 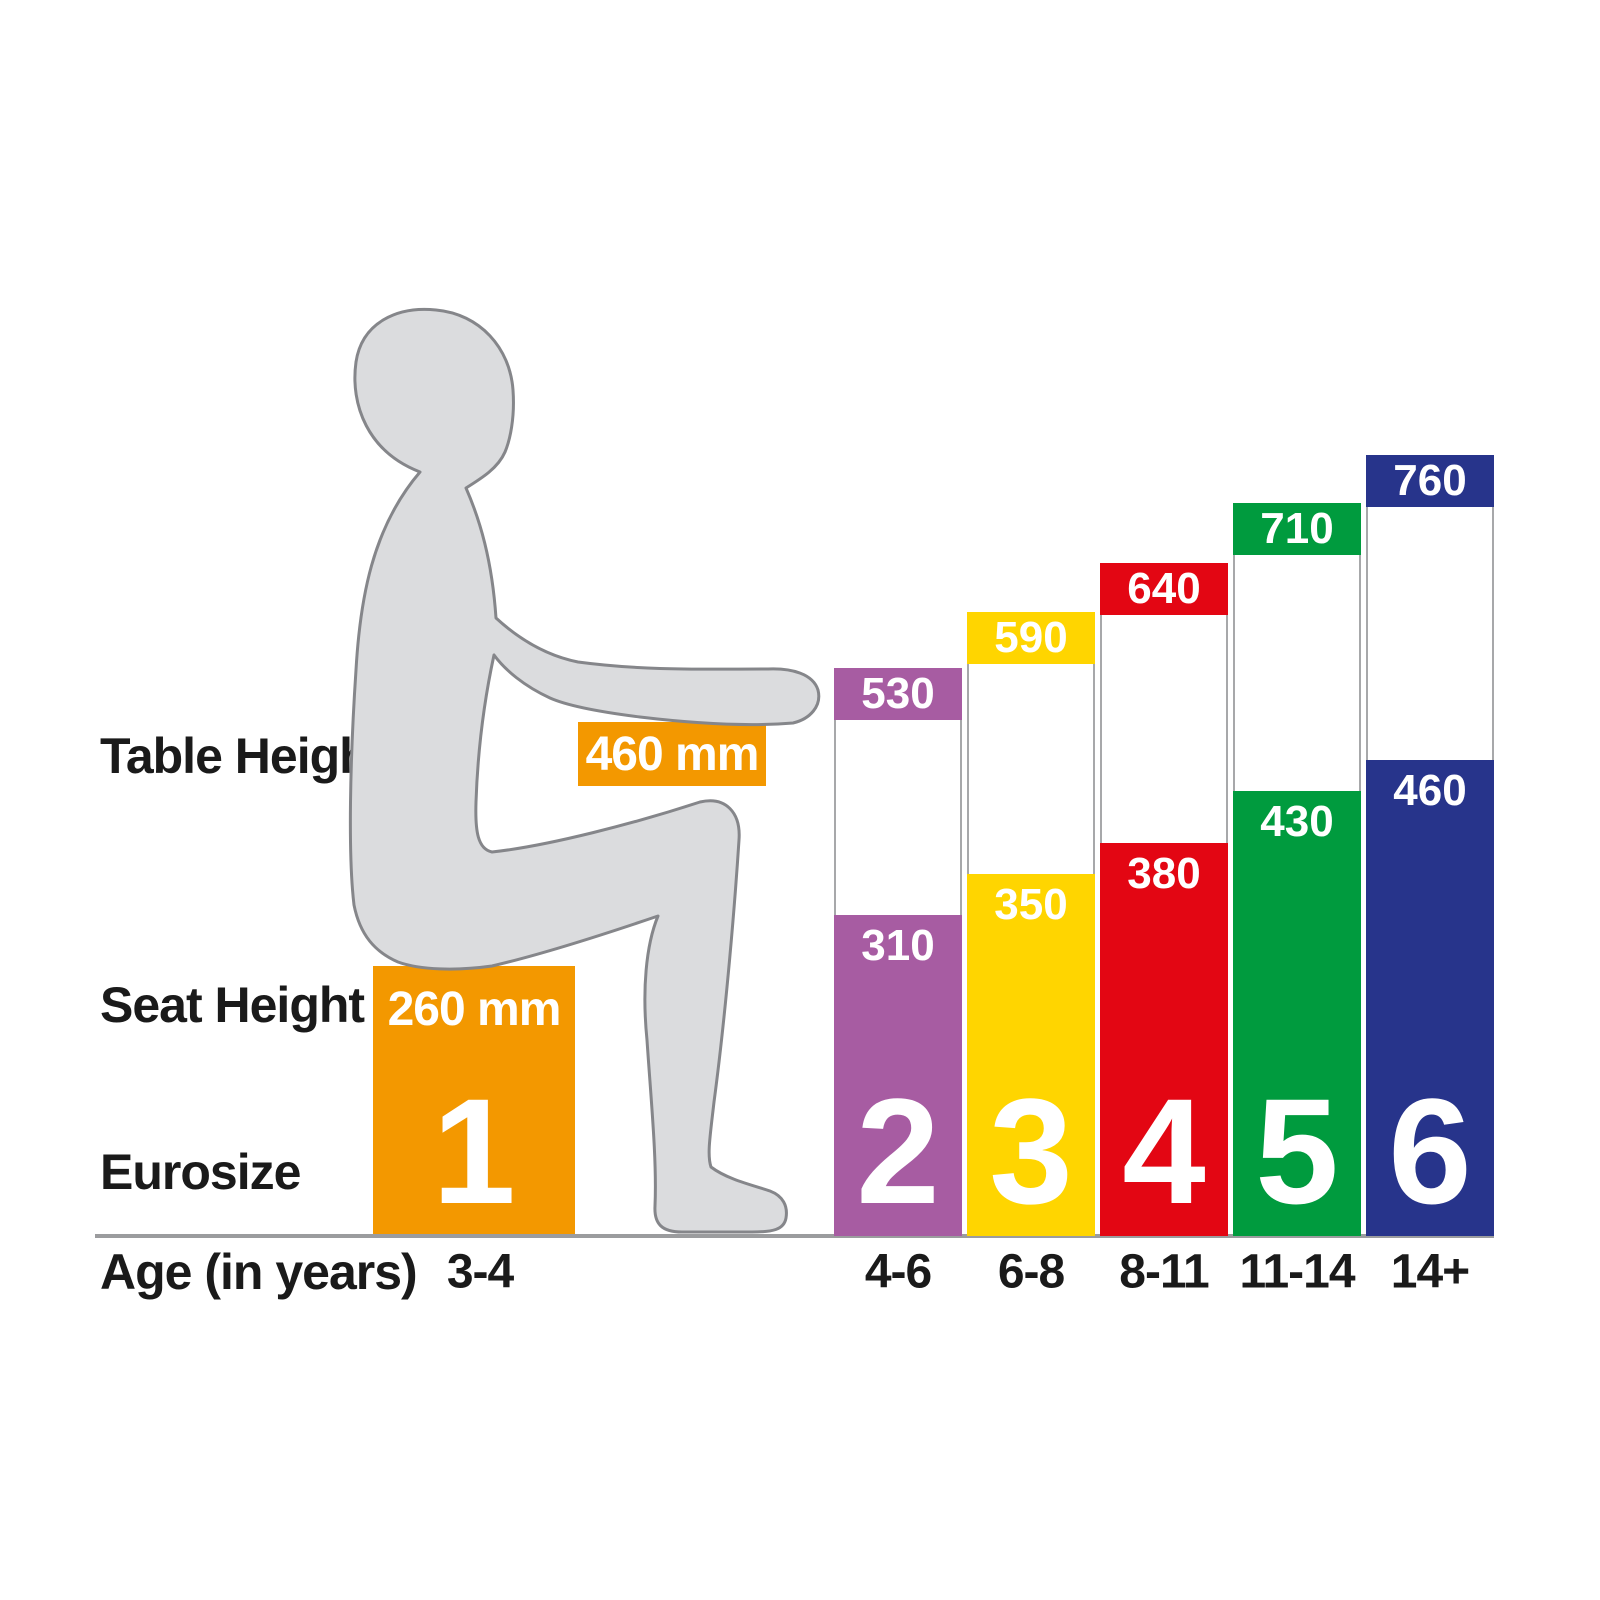 I want to click on age-value-size4: 8-11, so click(x=1164, y=1272).